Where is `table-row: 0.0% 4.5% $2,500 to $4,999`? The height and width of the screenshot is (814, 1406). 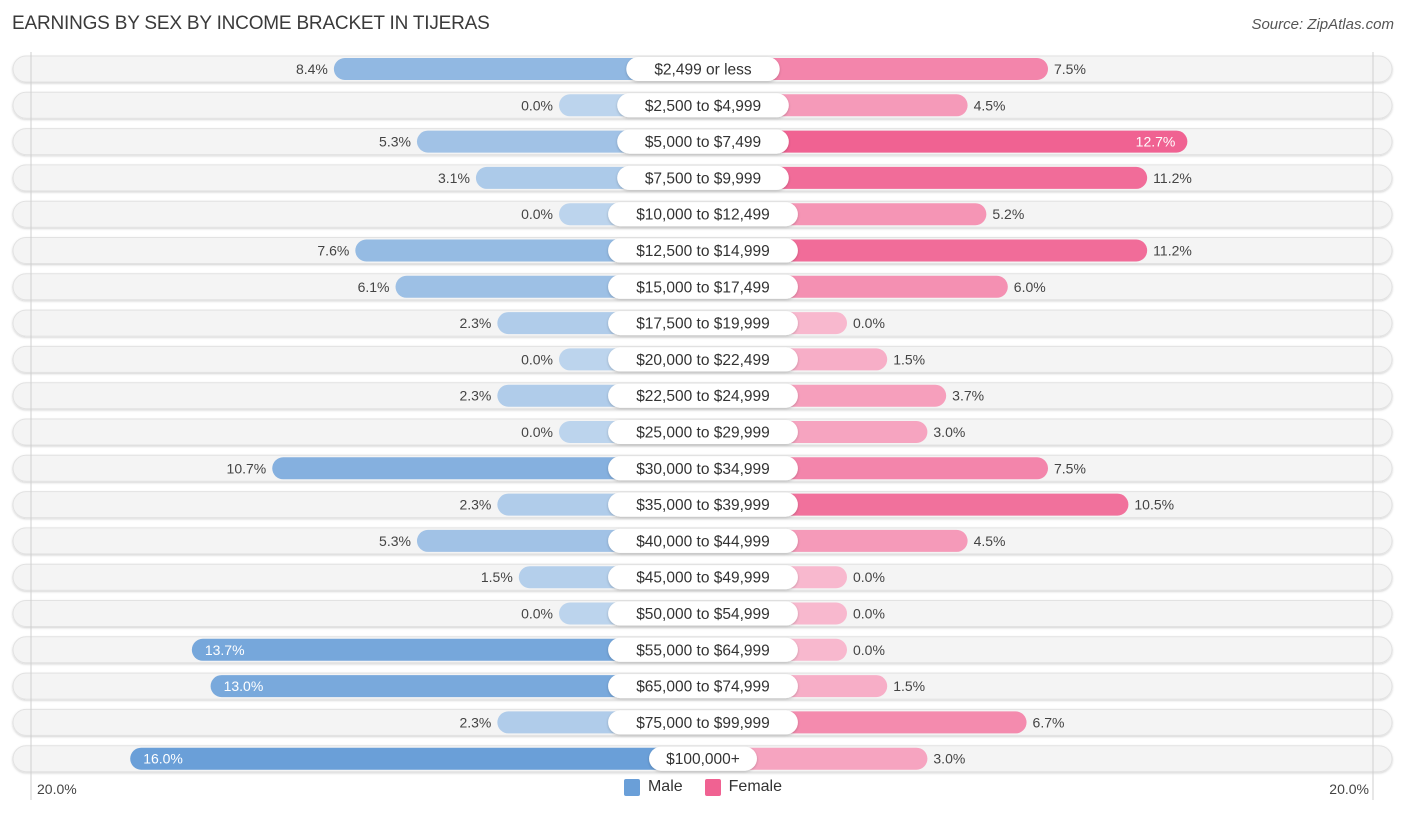
table-row: 0.0% 4.5% $2,500 to $4,999 is located at coordinates (702, 105).